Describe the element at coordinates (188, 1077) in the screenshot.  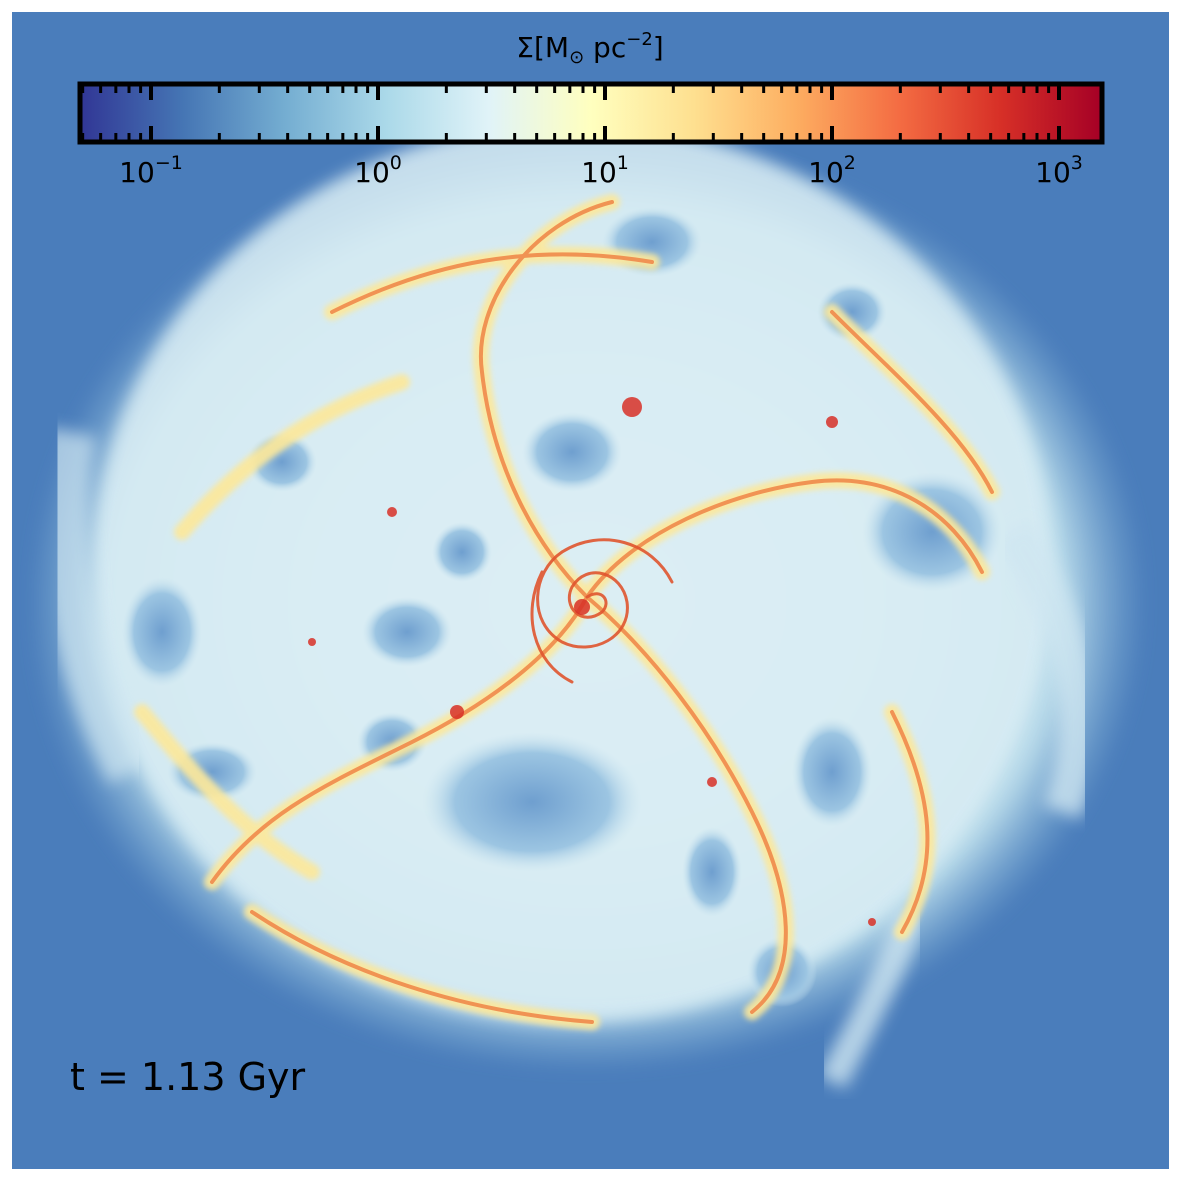
I see `time-label: t = 1.13 Gyr` at that location.